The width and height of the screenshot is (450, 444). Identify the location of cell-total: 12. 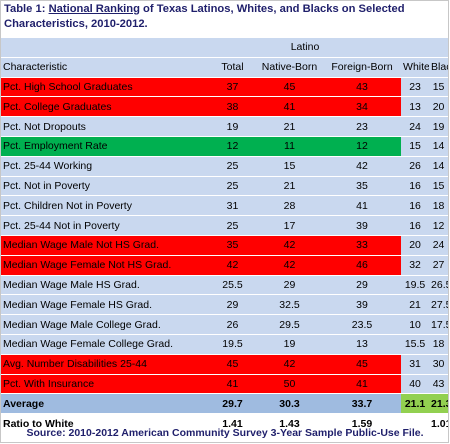
(232, 146).